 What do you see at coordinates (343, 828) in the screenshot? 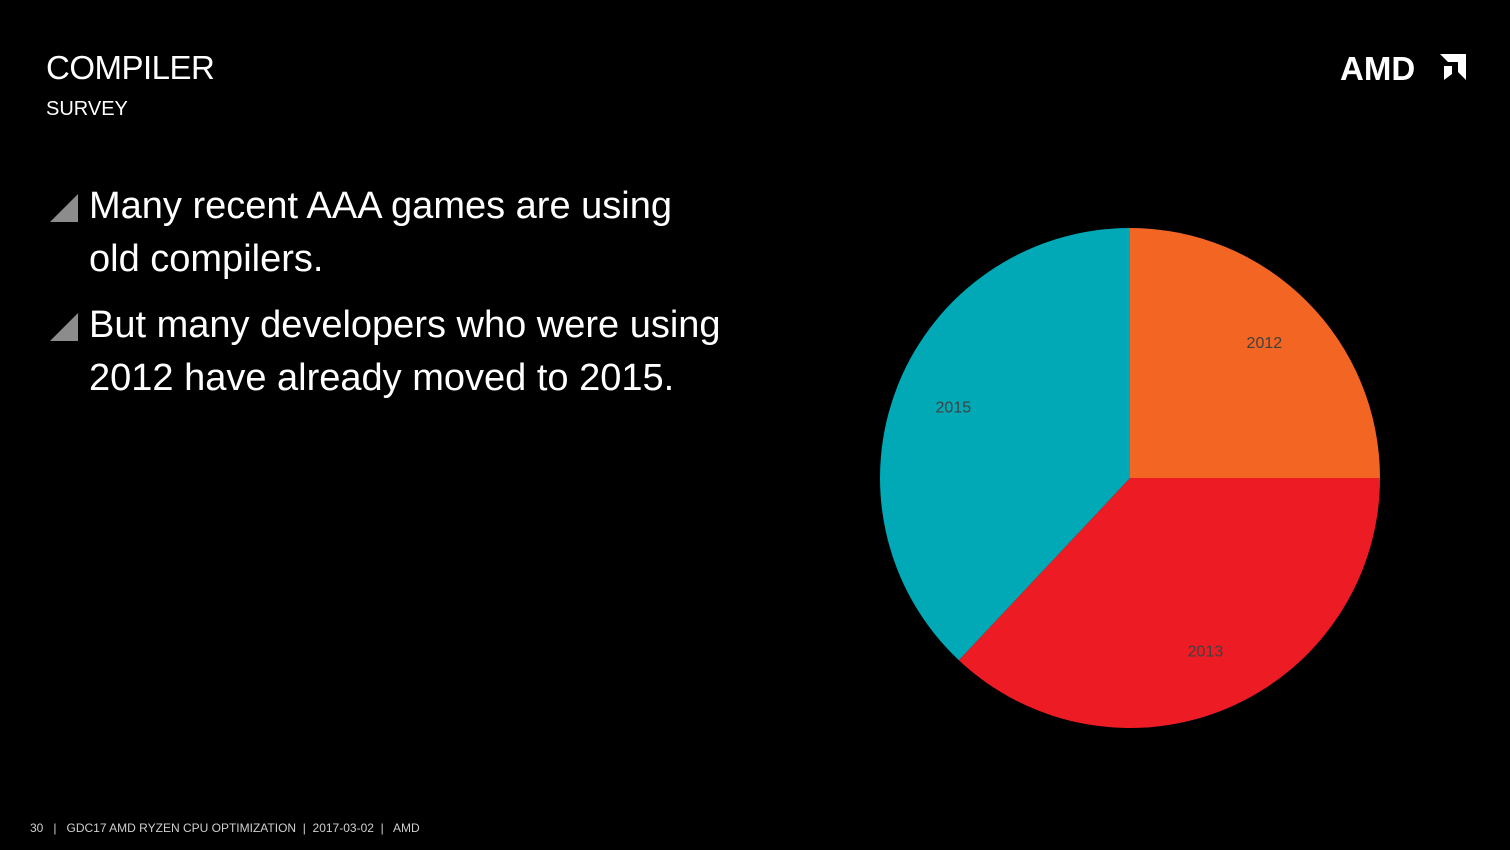
I see `footer-date: 2017-03-02` at bounding box center [343, 828].